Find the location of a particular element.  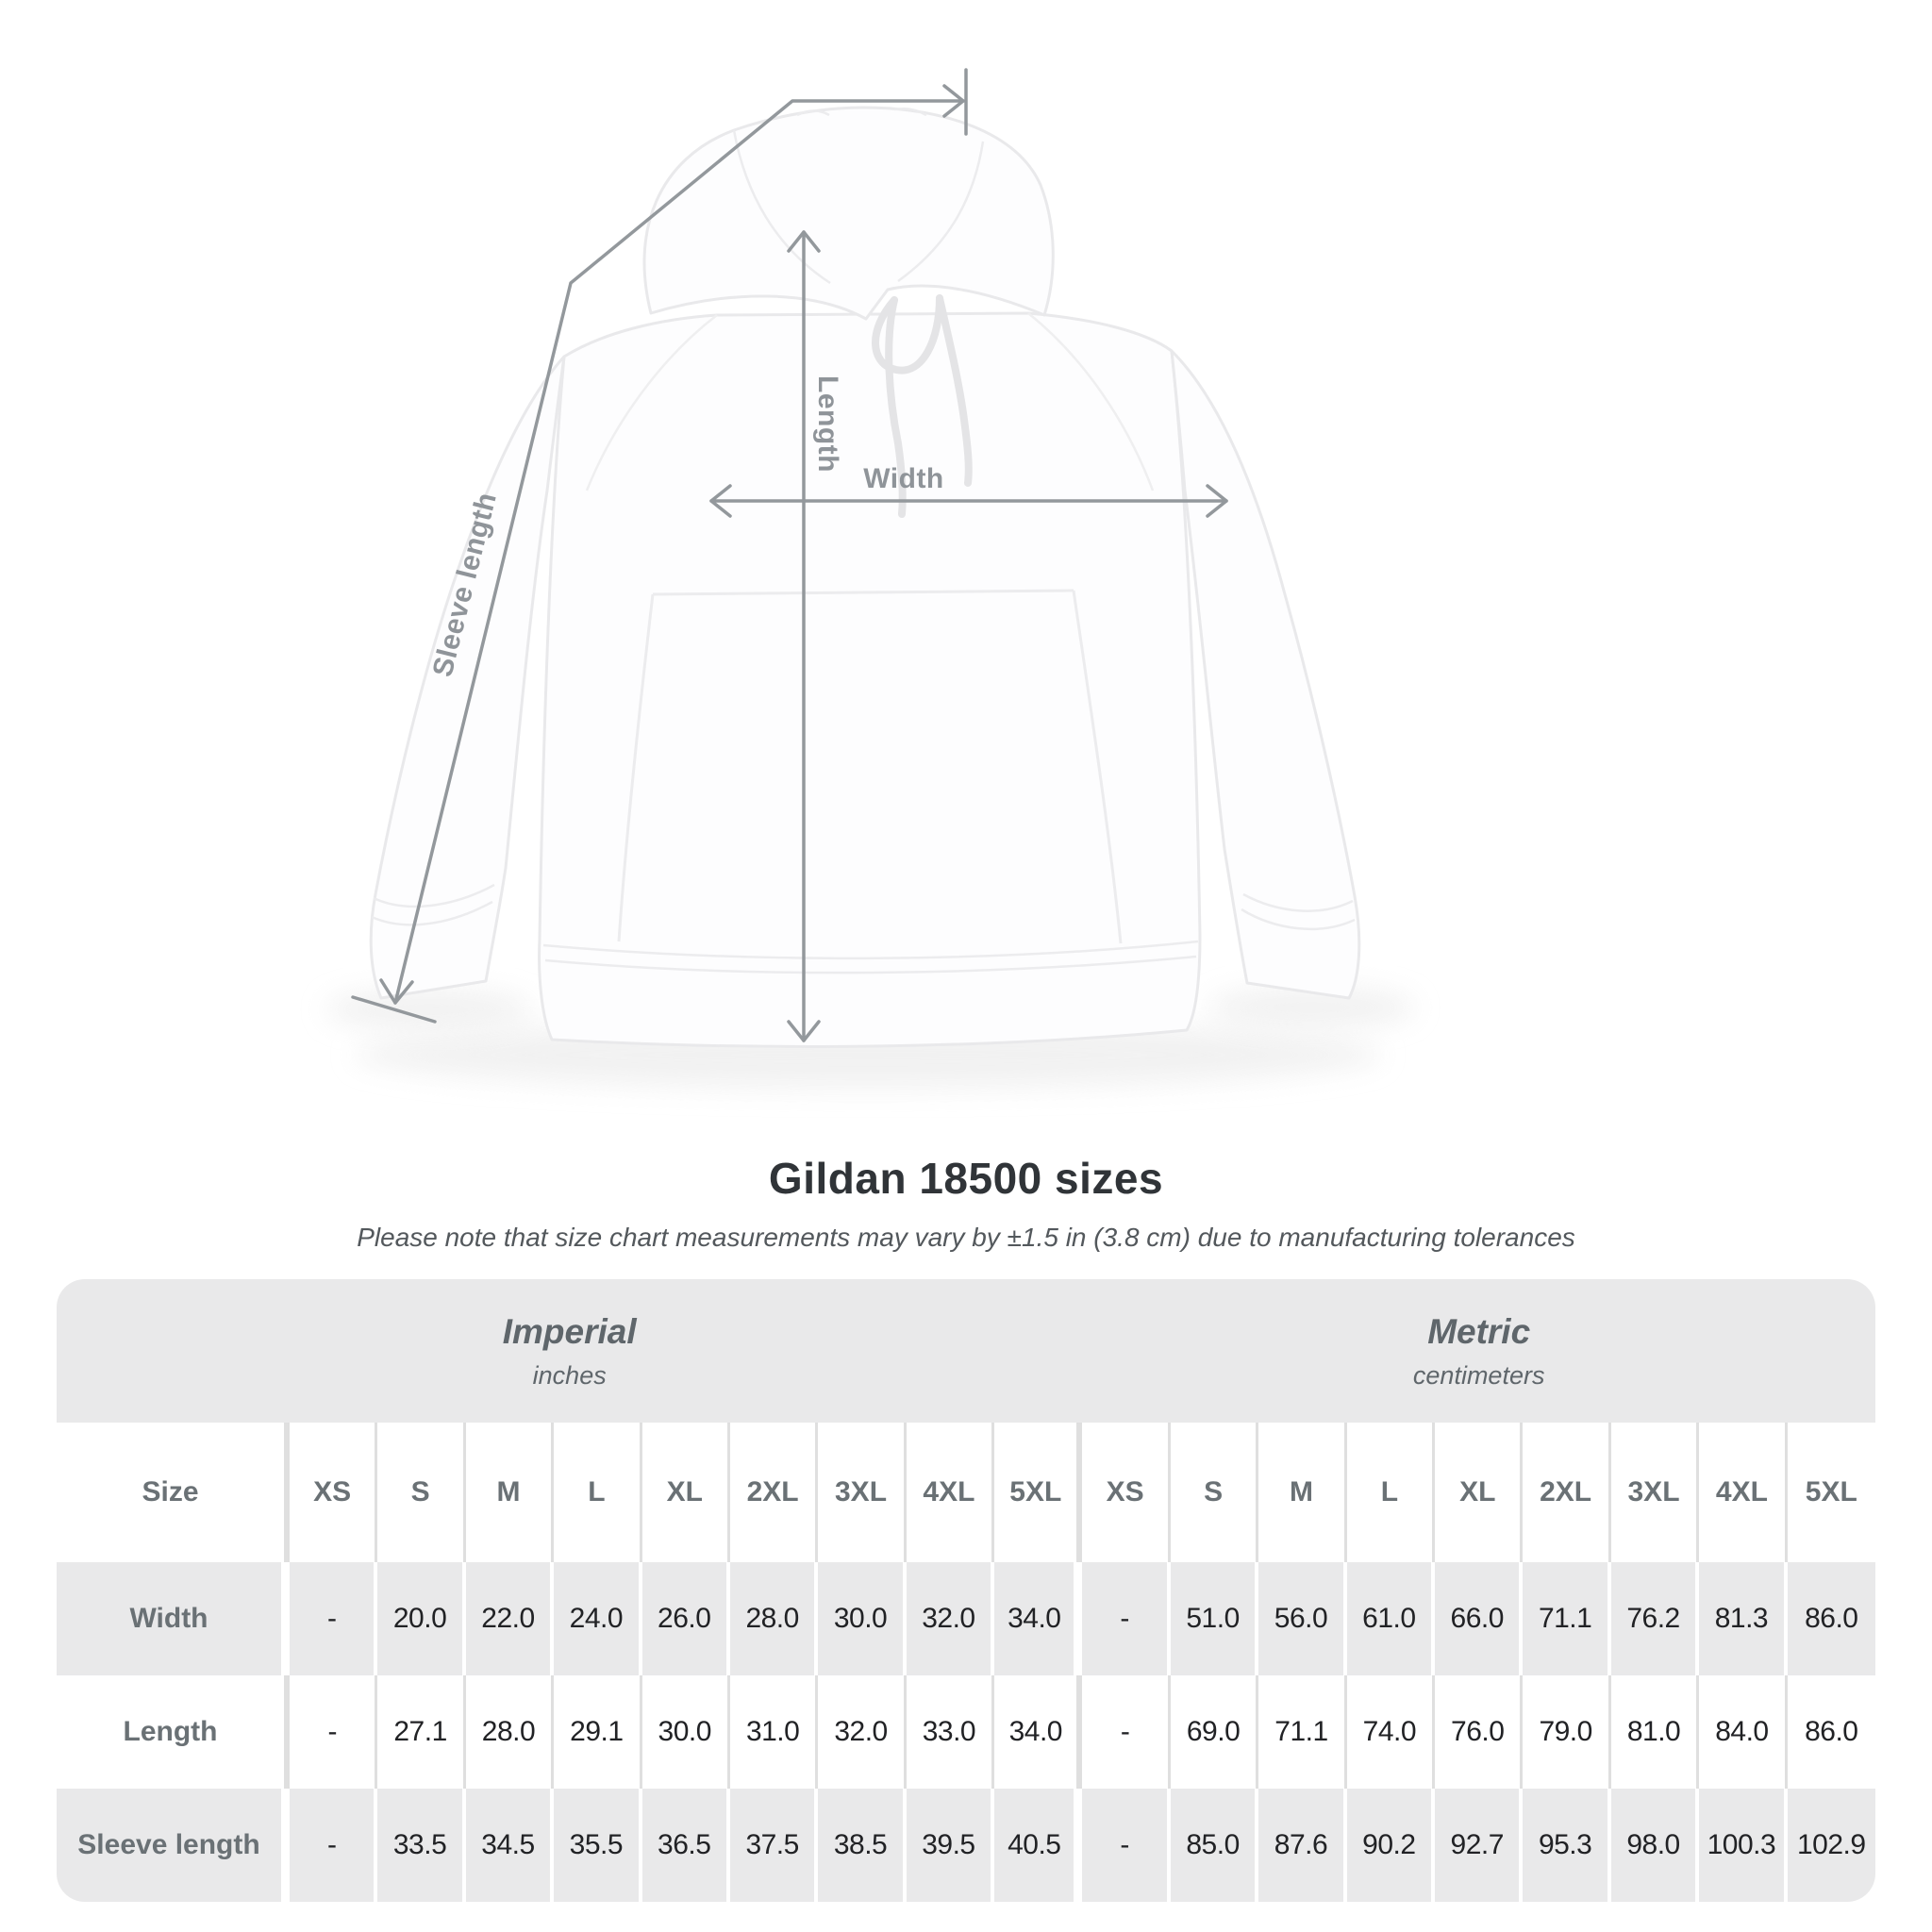

row-label: Width is located at coordinates (174, 1618).